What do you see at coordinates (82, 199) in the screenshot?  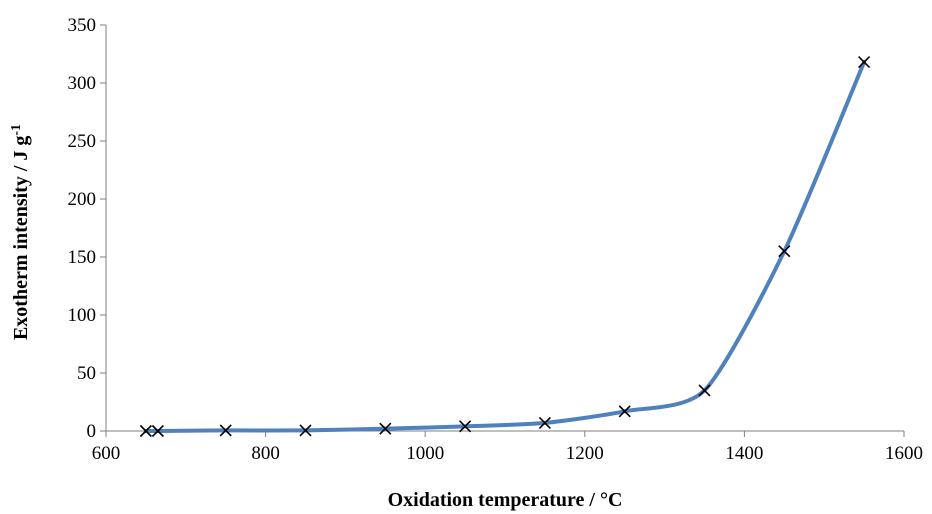 I see `y-tick-label: 200` at bounding box center [82, 199].